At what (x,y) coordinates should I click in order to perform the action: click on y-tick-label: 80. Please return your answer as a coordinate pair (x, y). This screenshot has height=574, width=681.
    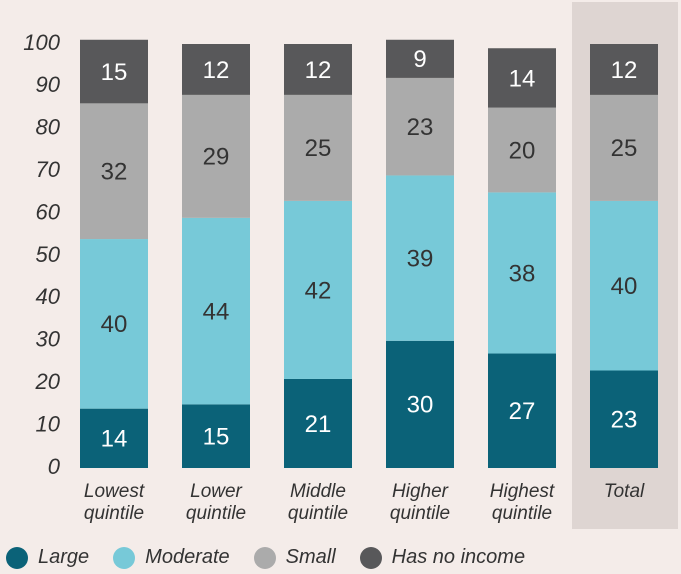
    Looking at the image, I should click on (48, 127).